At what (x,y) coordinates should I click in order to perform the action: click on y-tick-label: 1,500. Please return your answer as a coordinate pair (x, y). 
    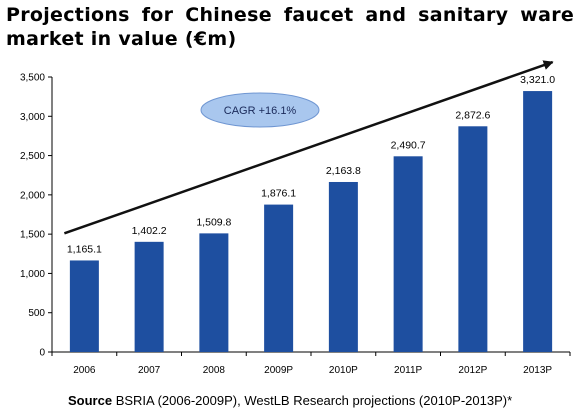
    Looking at the image, I should click on (32, 235).